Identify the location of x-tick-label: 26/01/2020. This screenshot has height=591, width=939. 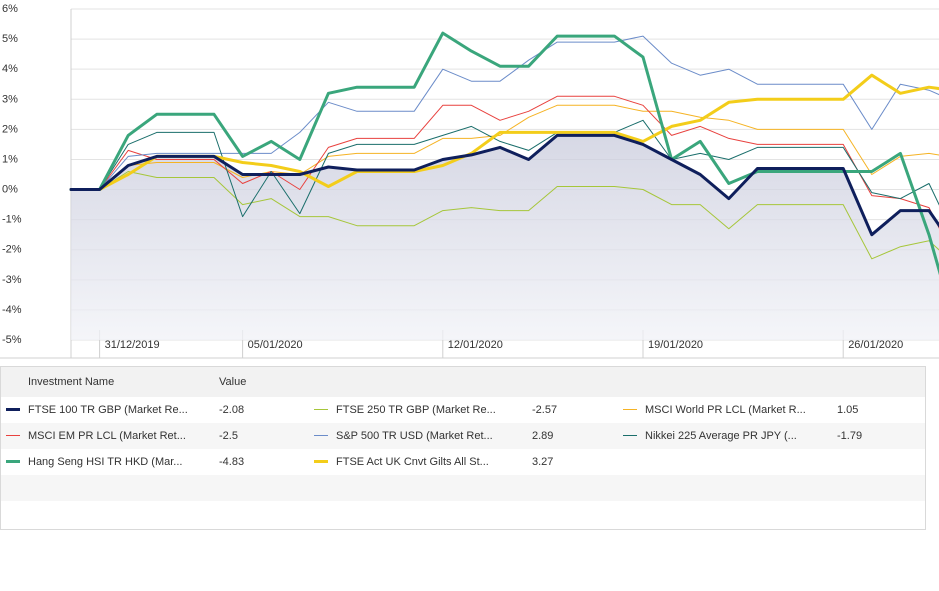
(875, 345).